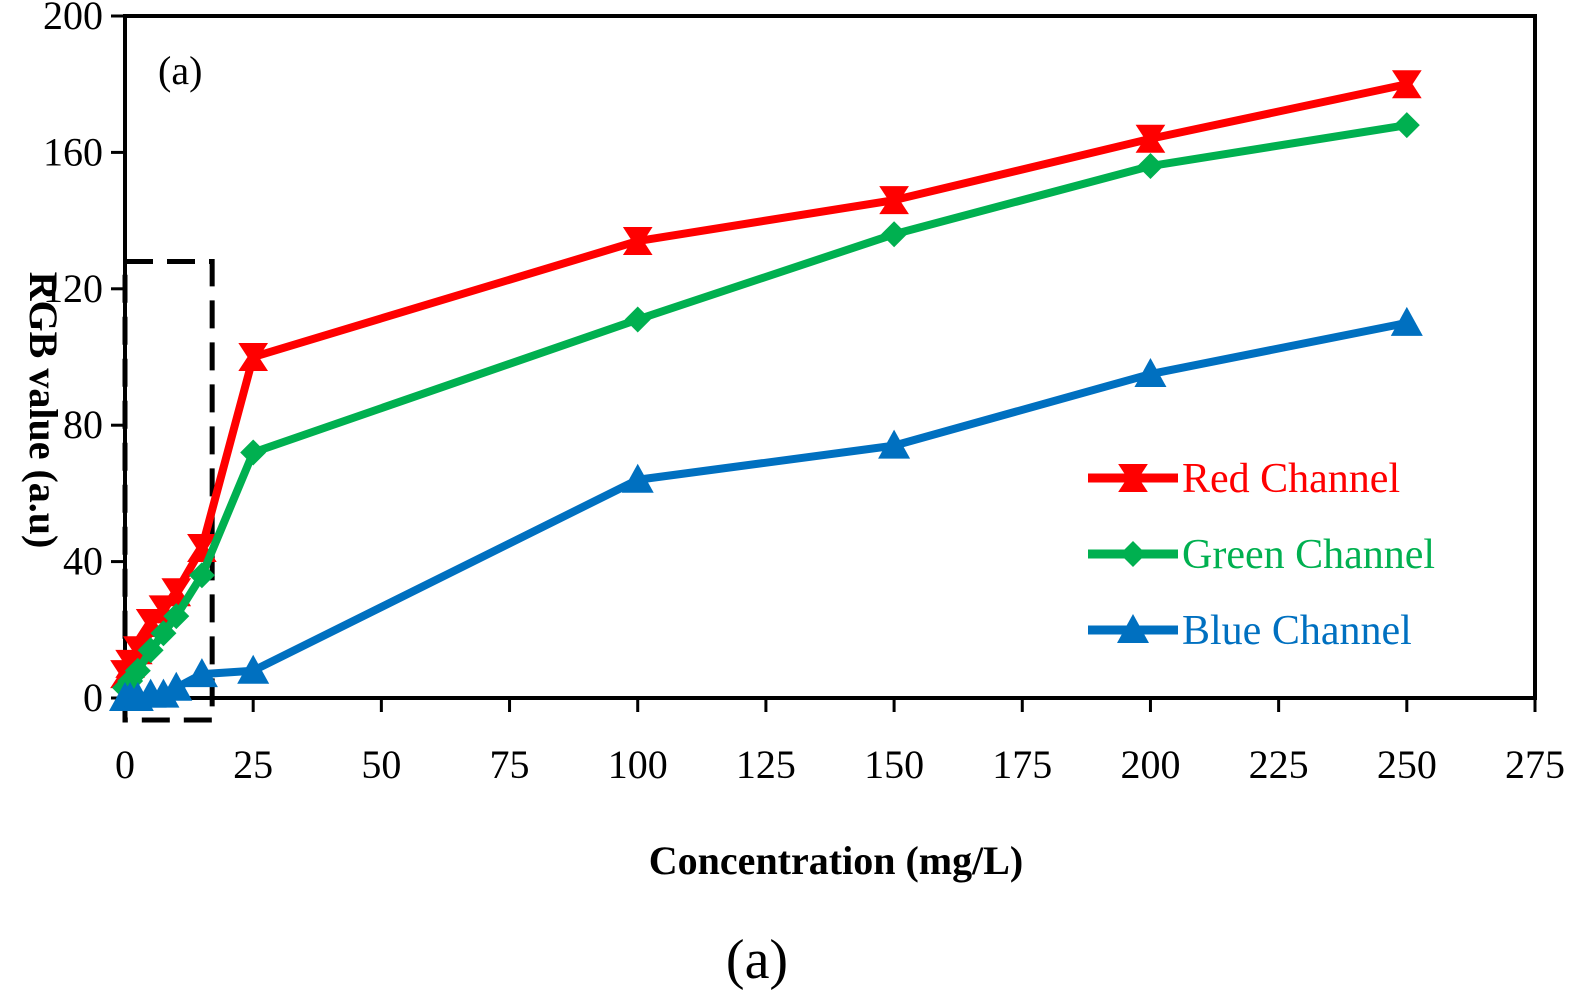 The width and height of the screenshot is (1589, 1000). Describe the element at coordinates (381, 764) in the screenshot. I see `x-tick-label: 50` at that location.